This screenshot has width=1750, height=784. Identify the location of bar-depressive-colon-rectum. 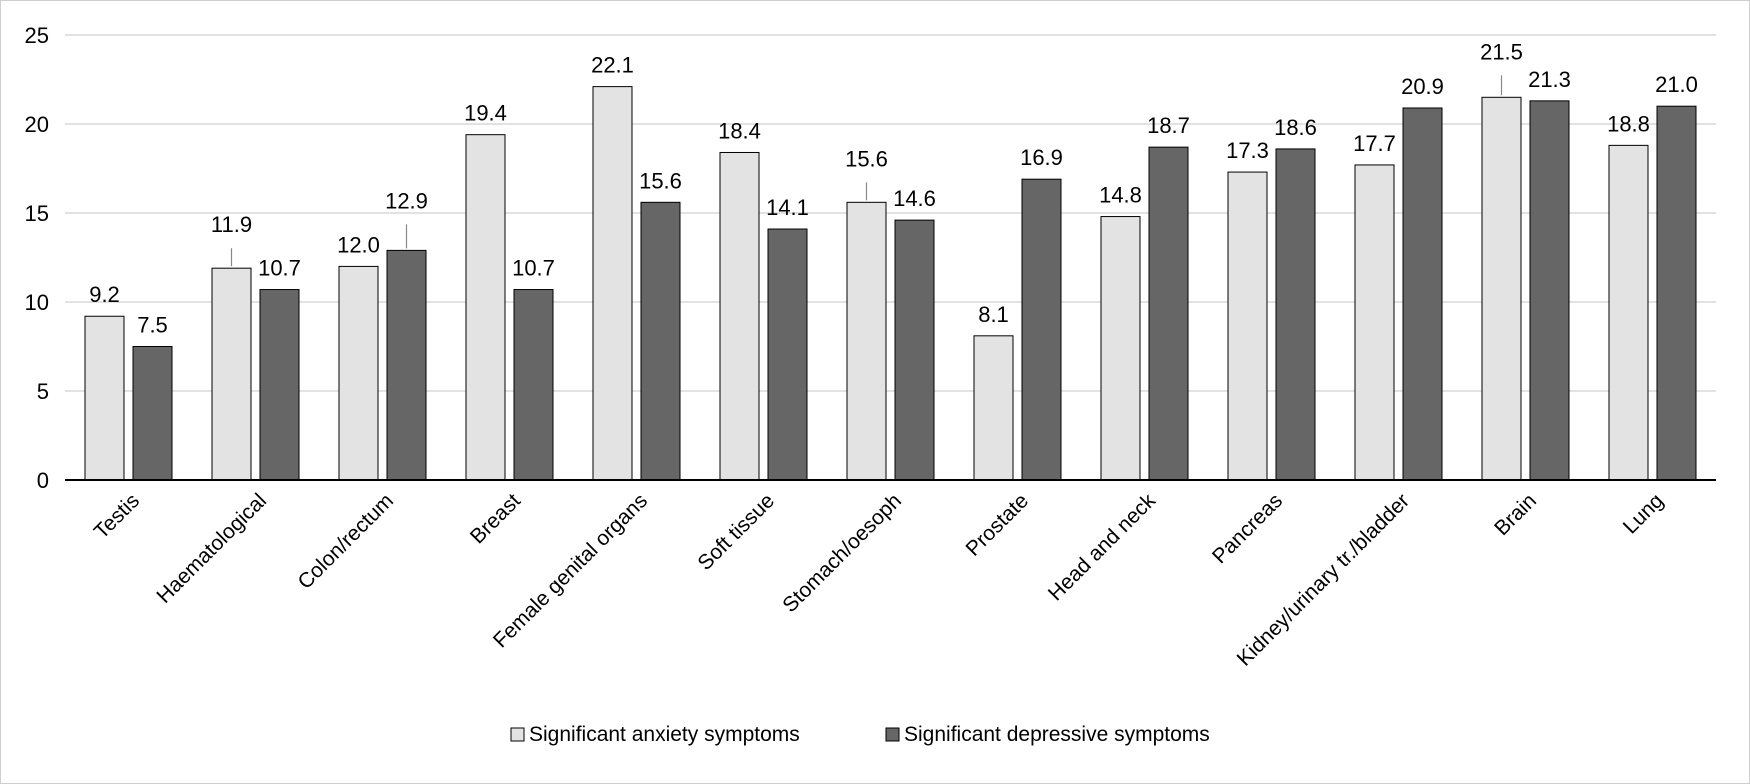
(406, 365).